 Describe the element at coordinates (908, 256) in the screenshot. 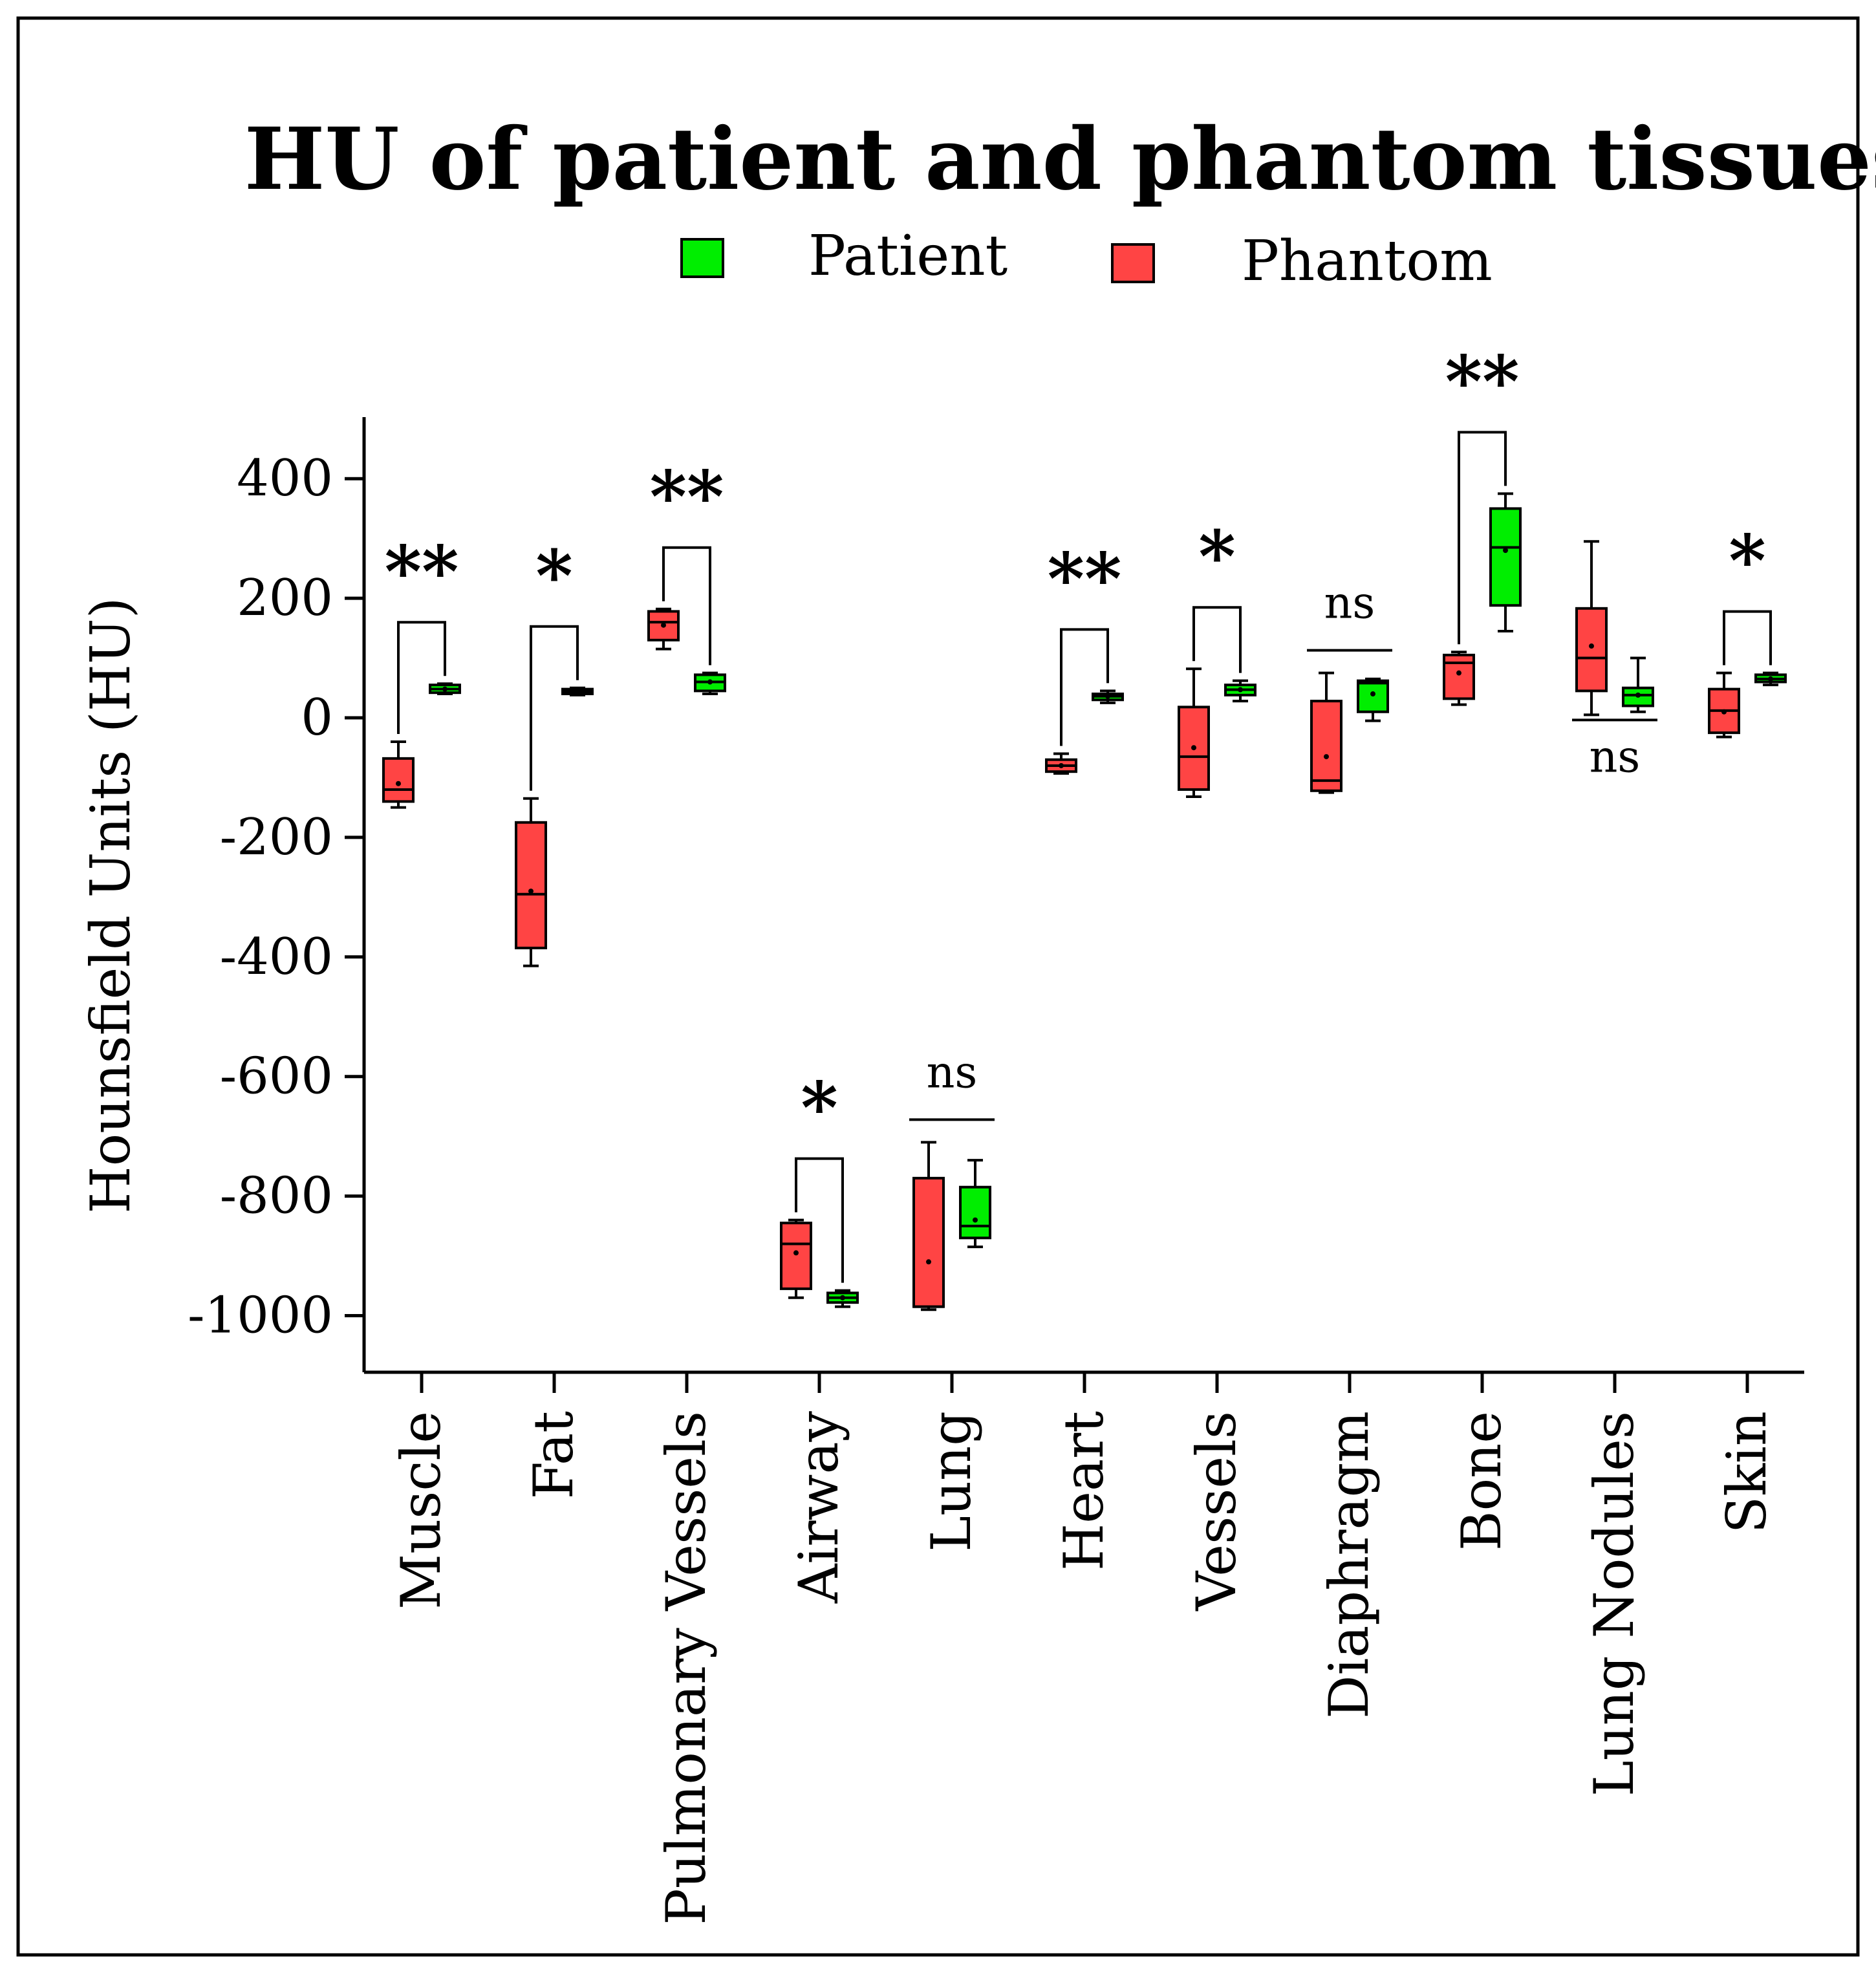

I see `legend-label-patient: Patient` at that location.